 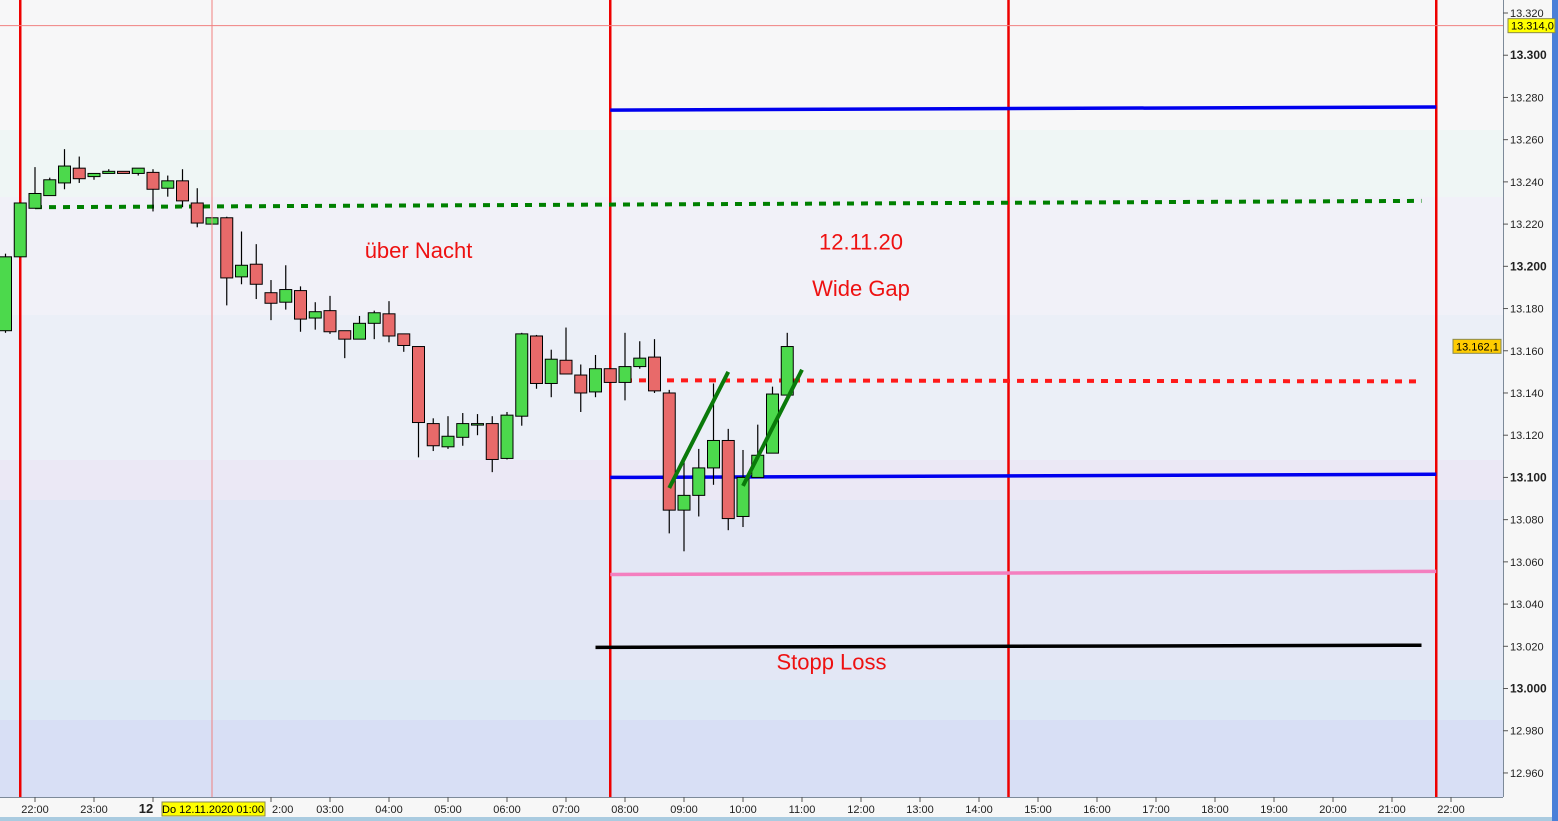 I want to click on x-tick-label: 21:00, so click(x=1392, y=810).